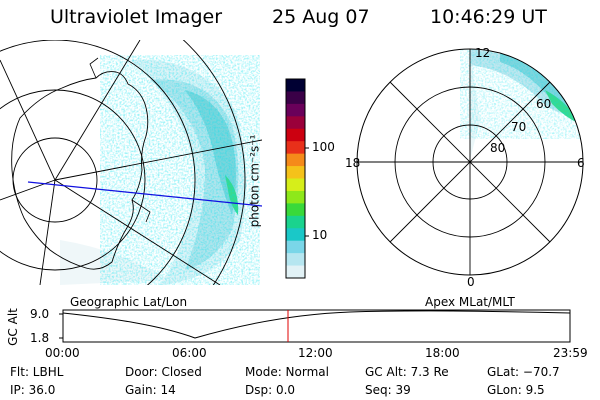 The height and width of the screenshot is (400, 600). I want to click on status-ip: IP: 36.0, so click(33, 390).